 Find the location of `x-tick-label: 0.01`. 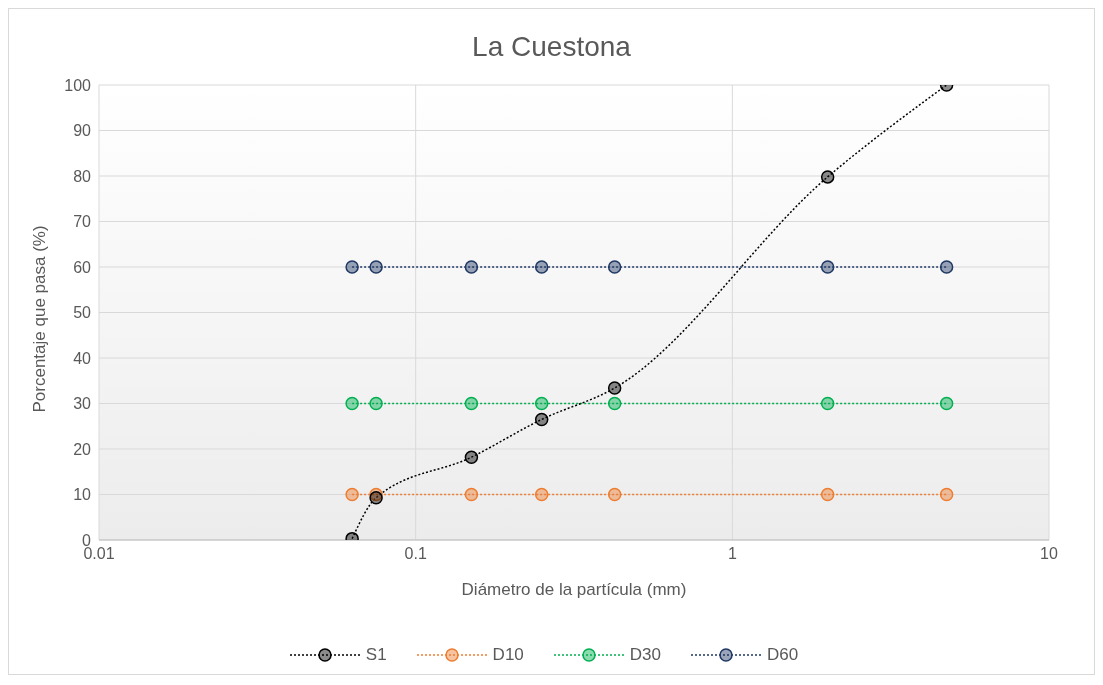

x-tick-label: 0.01 is located at coordinates (99, 554).